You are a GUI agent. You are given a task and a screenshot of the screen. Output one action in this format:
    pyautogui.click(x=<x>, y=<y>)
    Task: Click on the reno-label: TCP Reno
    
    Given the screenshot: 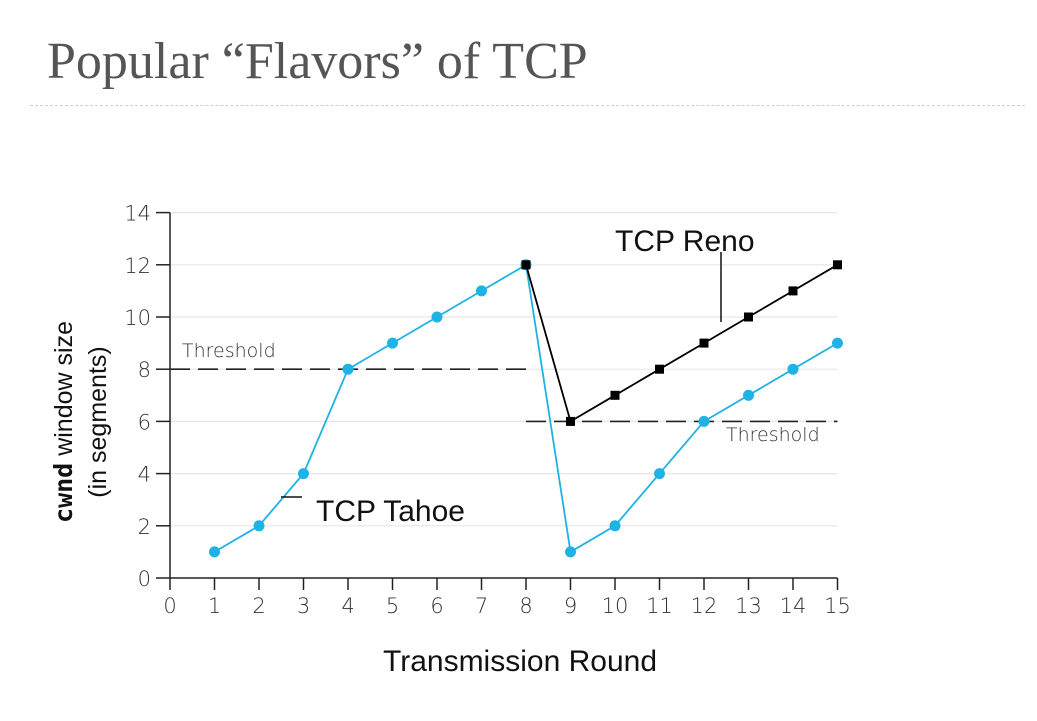 What is the action you would take?
    pyautogui.click(x=685, y=241)
    